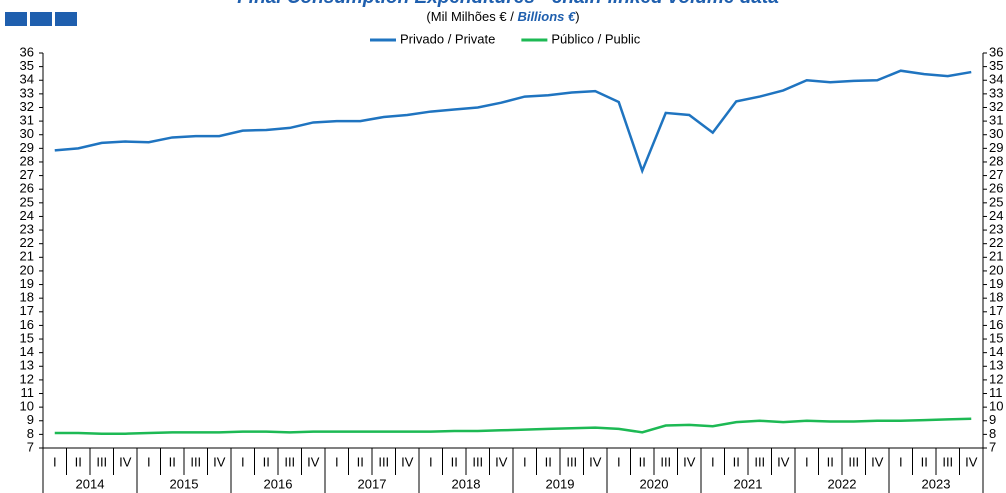 The height and width of the screenshot is (493, 1006). I want to click on y2-tick-label: 29, so click(996, 147).